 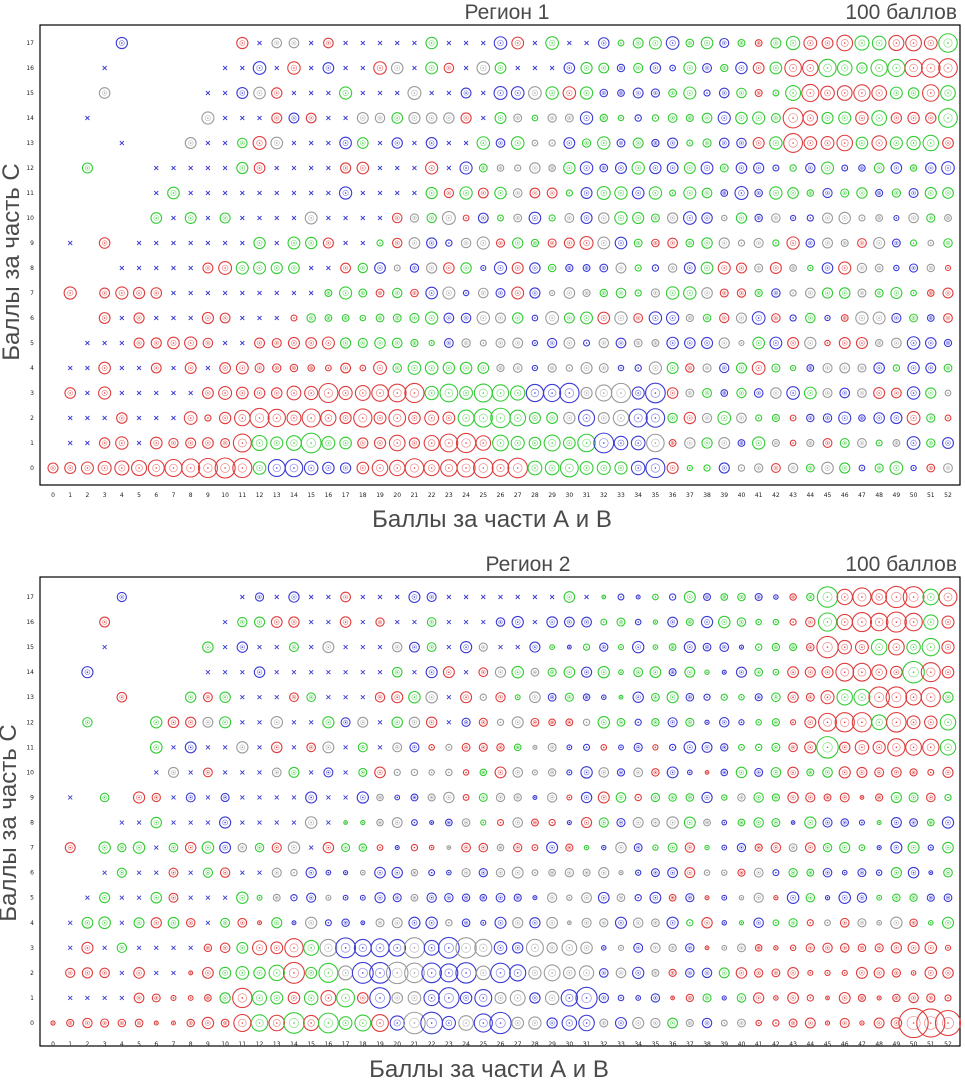 What do you see at coordinates (30, 93) in the screenshot?
I see `y-tick-label: 15` at bounding box center [30, 93].